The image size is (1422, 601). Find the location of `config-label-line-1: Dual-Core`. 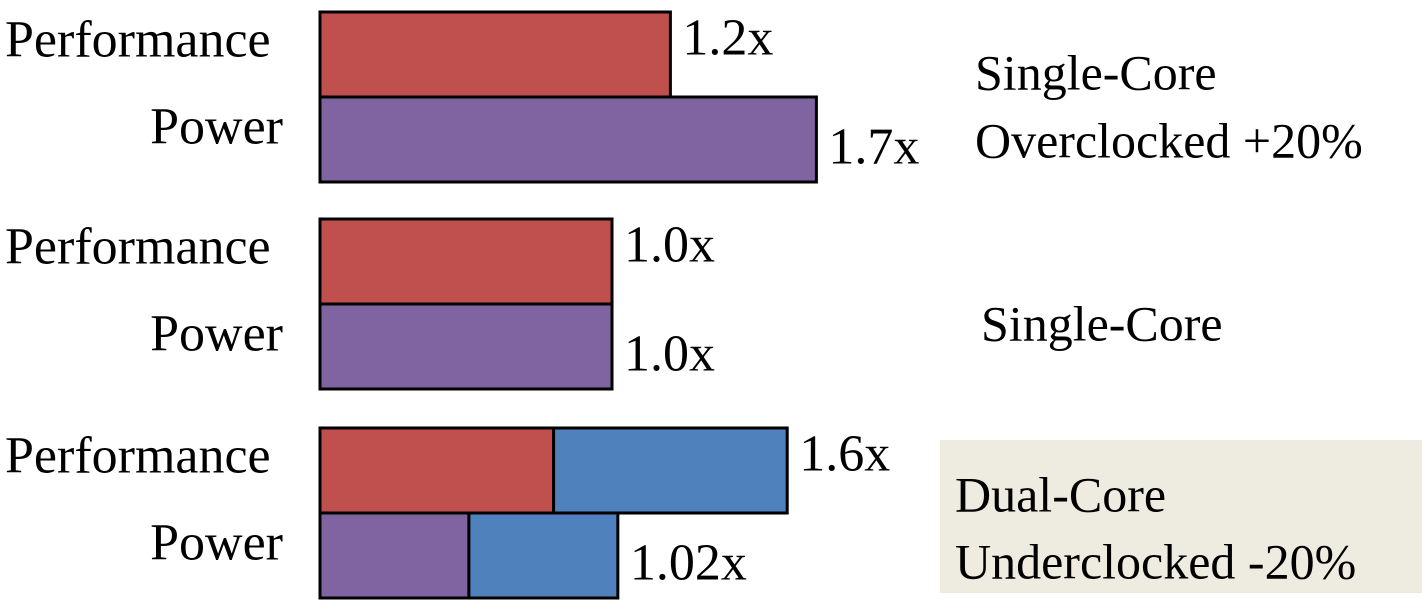

config-label-line-1: Dual-Core is located at coordinates (1060, 494).